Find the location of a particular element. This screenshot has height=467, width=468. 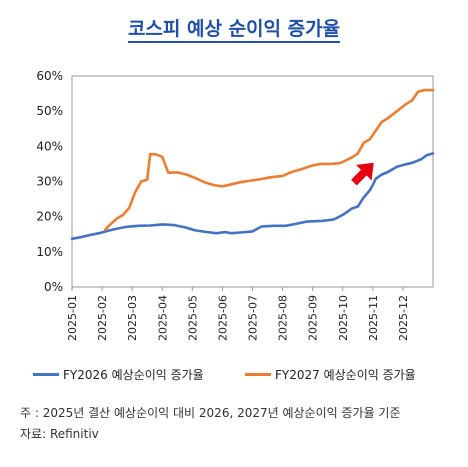

chart-source: 자료: Refinitiv is located at coordinates (59, 434).